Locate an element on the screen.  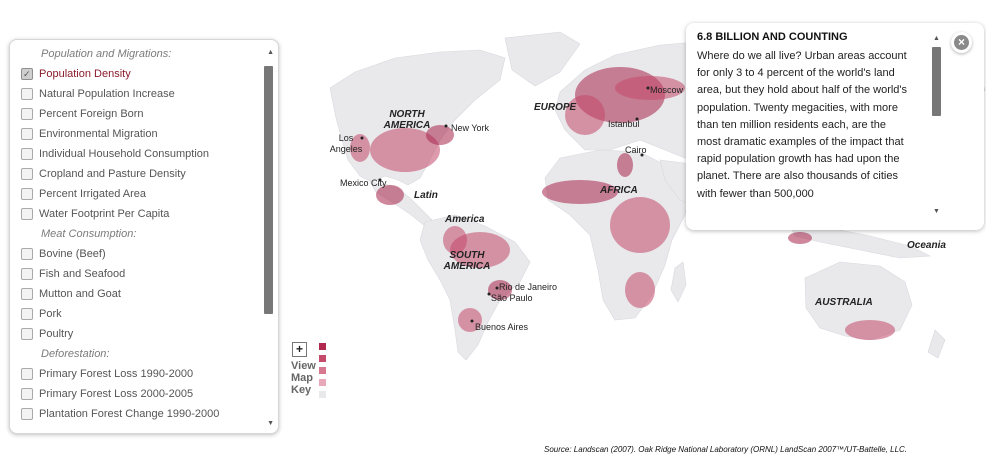
info-title: 6.8 BILLION AND COUNTING is located at coordinates (772, 37).